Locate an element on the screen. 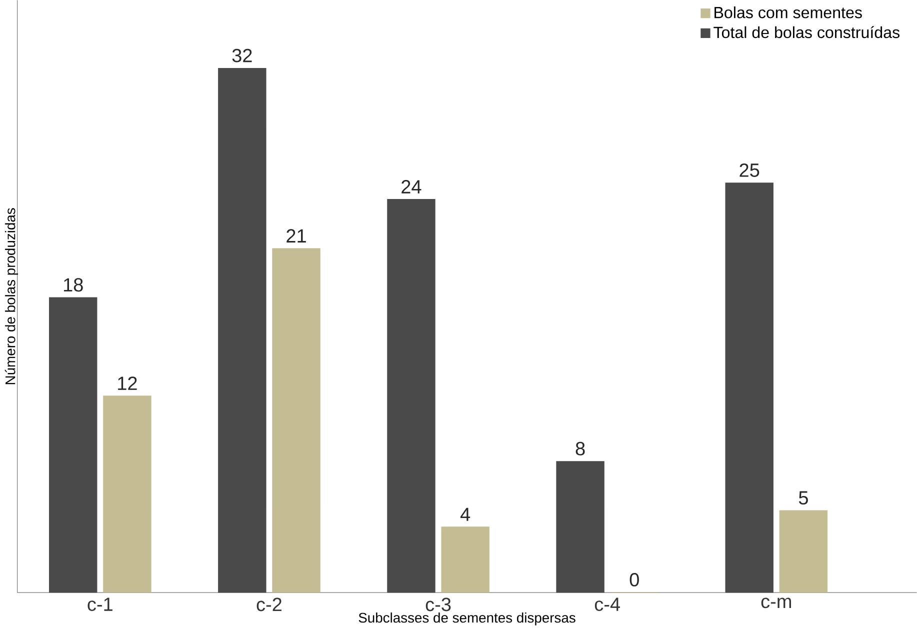 This screenshot has height=630, width=917. data-label: 32 is located at coordinates (242, 55).